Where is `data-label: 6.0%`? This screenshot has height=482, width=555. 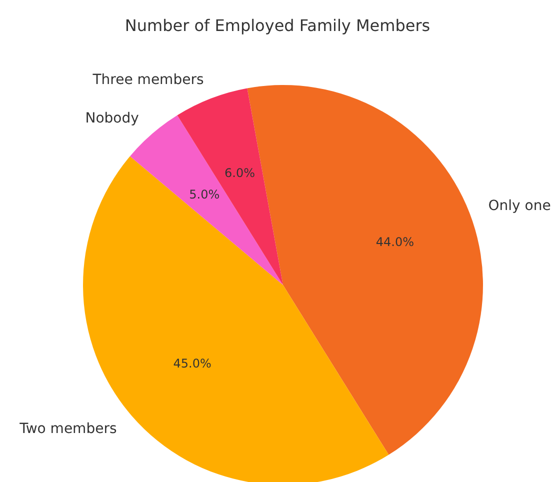 data-label: 6.0% is located at coordinates (240, 173).